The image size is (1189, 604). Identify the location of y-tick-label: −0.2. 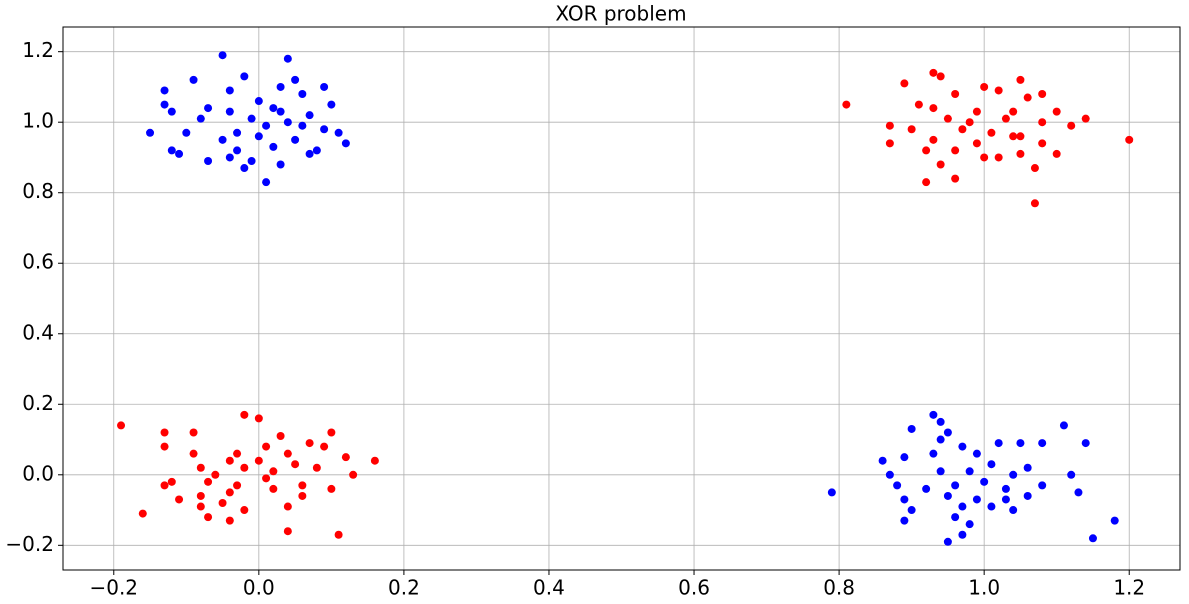
(29, 544).